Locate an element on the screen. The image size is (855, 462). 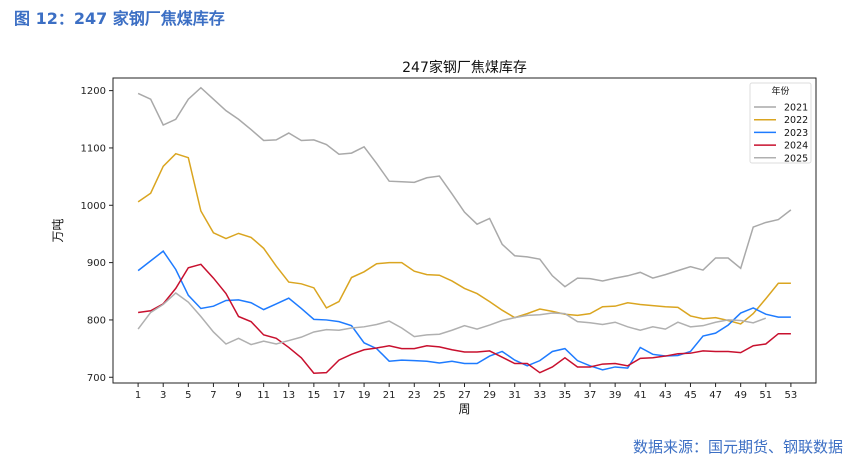
data-source: 数据来源：国元期货、钢联数据 is located at coordinates (737, 447).